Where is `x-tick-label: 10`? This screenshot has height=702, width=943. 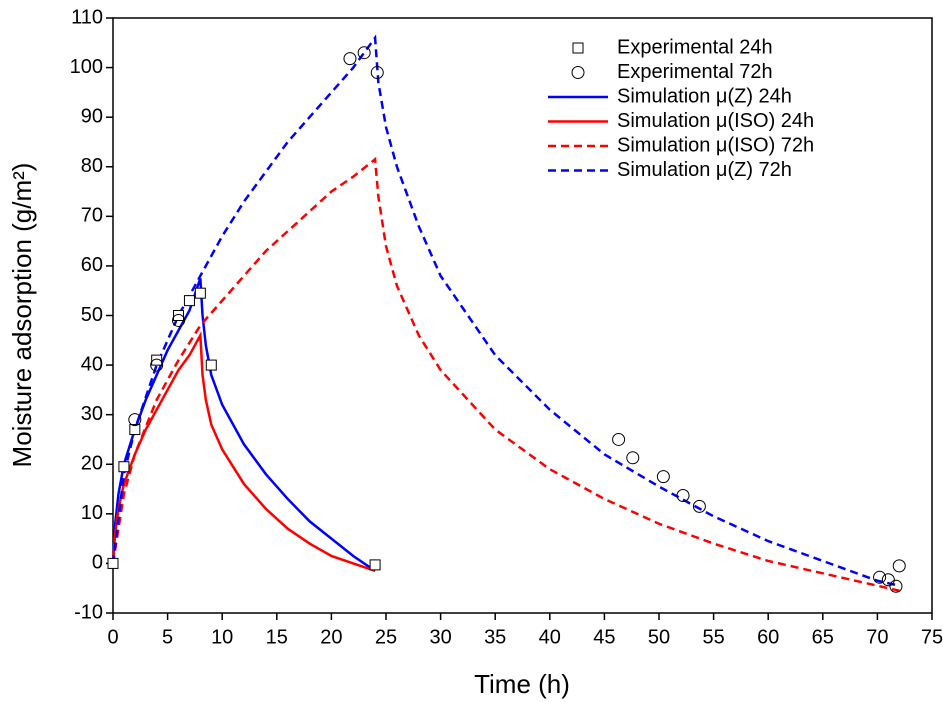 x-tick-label: 10 is located at coordinates (222, 637).